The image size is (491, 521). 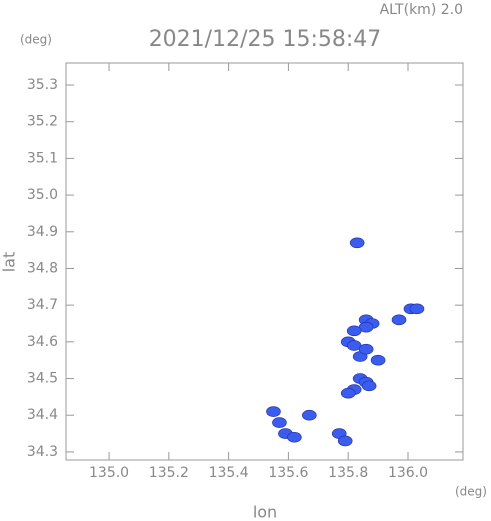 I want to click on altitude-label: ALT(km) 2.0, so click(x=421, y=10).